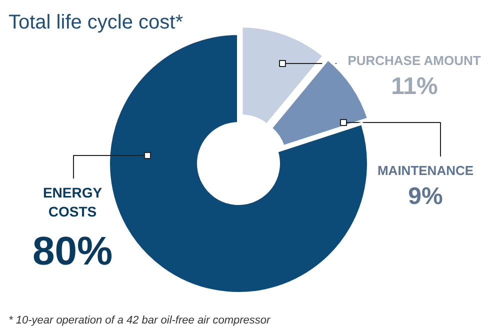 Image resolution: width=492 pixels, height=332 pixels. I want to click on slice-label: PURCHASE AMOUNT, so click(414, 60).